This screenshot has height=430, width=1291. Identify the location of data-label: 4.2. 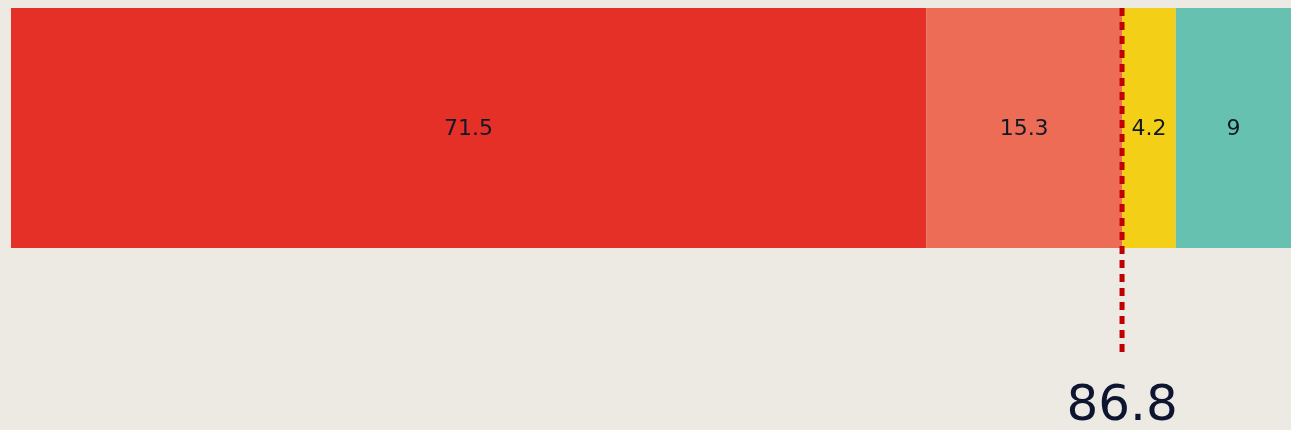
(1149, 127).